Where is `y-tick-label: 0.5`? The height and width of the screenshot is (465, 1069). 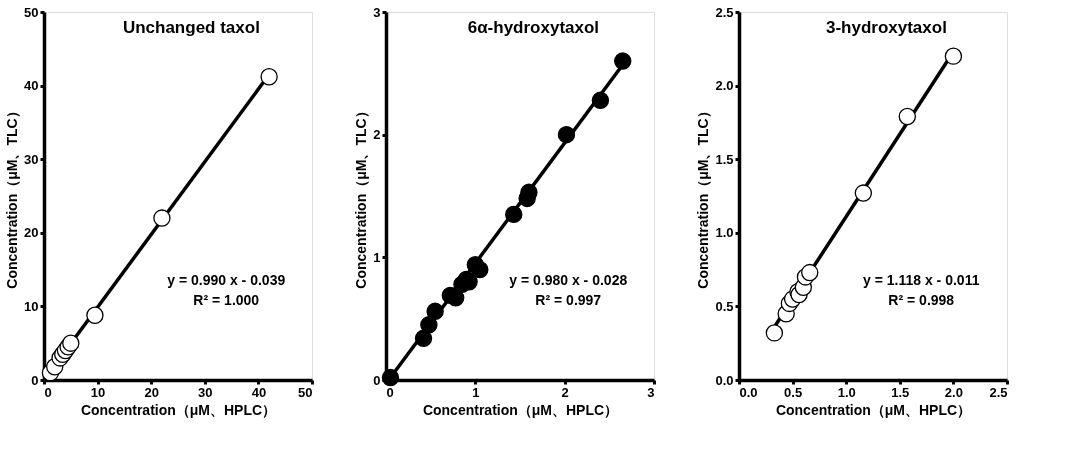
y-tick-label: 0.5 is located at coordinates (724, 306).